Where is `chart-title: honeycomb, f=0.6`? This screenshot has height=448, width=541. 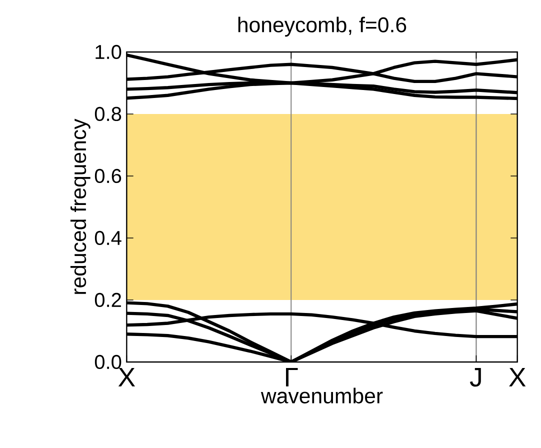
chart-title: honeycomb, f=0.6 is located at coordinates (322, 26).